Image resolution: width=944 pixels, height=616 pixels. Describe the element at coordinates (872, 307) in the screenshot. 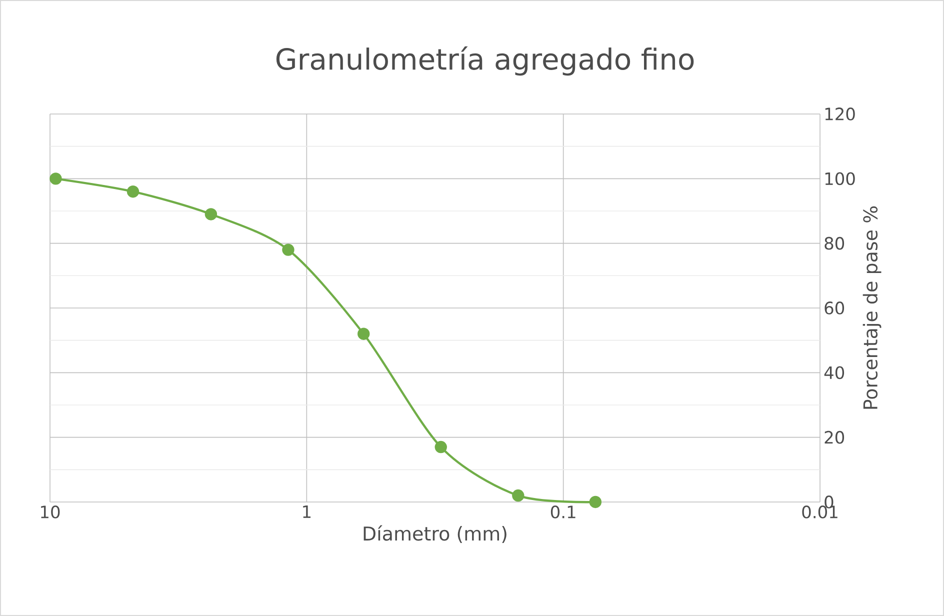

I see `y-axis-title: Porcentaje de pase %` at that location.